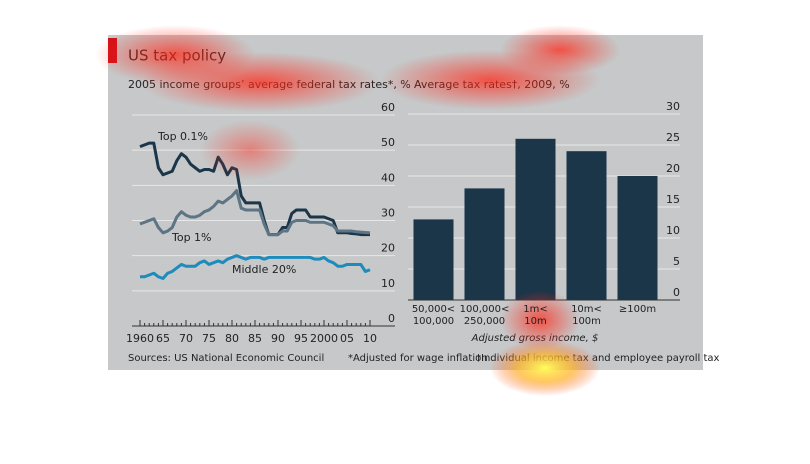 This screenshot has height=464, width=810. What do you see at coordinates (433, 315) in the screenshot?
I see `x-tick-label: 50,000< 100,000` at bounding box center [433, 315].